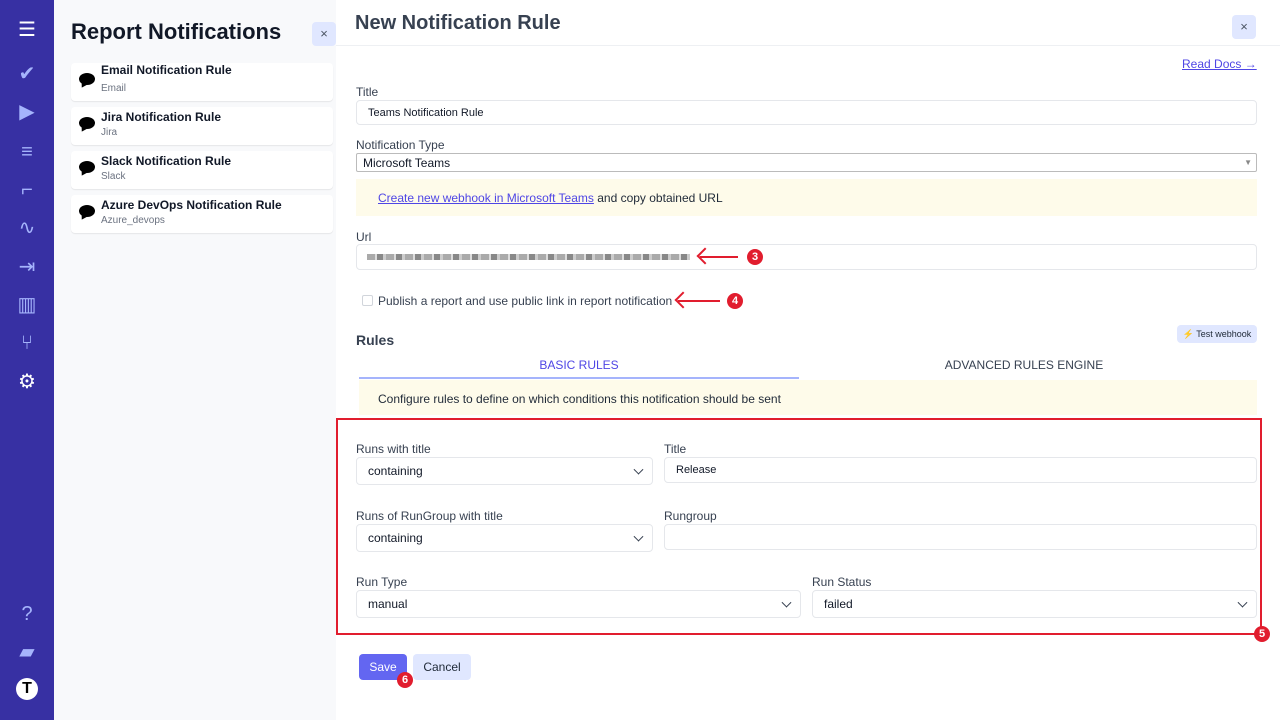  I want to click on panel-title: Report Notifications, so click(176, 31).